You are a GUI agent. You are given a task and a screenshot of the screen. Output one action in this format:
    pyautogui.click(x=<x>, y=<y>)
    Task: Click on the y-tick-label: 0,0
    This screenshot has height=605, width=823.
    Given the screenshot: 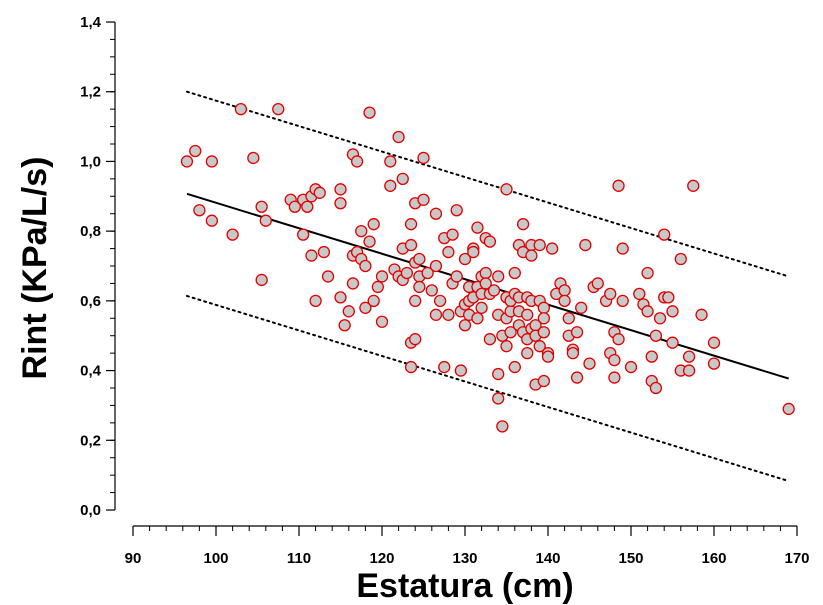 What is the action you would take?
    pyautogui.click(x=90, y=510)
    